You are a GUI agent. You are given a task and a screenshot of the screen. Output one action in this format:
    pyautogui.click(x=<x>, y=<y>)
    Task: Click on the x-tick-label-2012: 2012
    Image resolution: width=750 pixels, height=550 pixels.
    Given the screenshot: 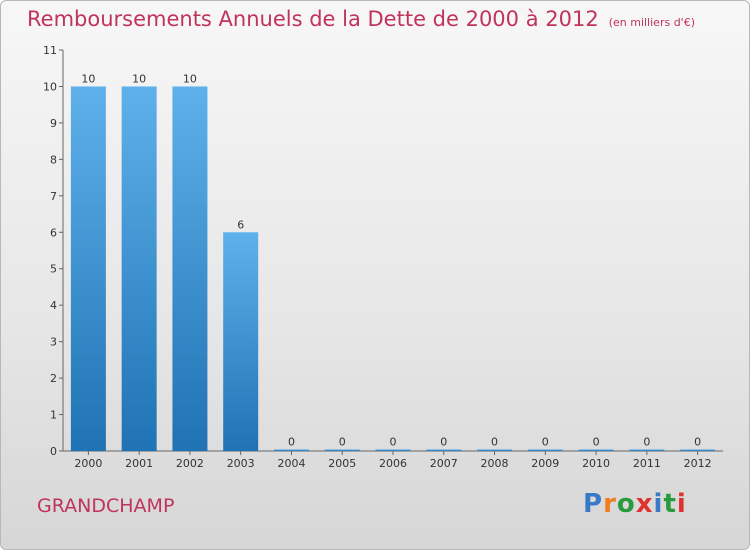 What is the action you would take?
    pyautogui.click(x=698, y=463)
    